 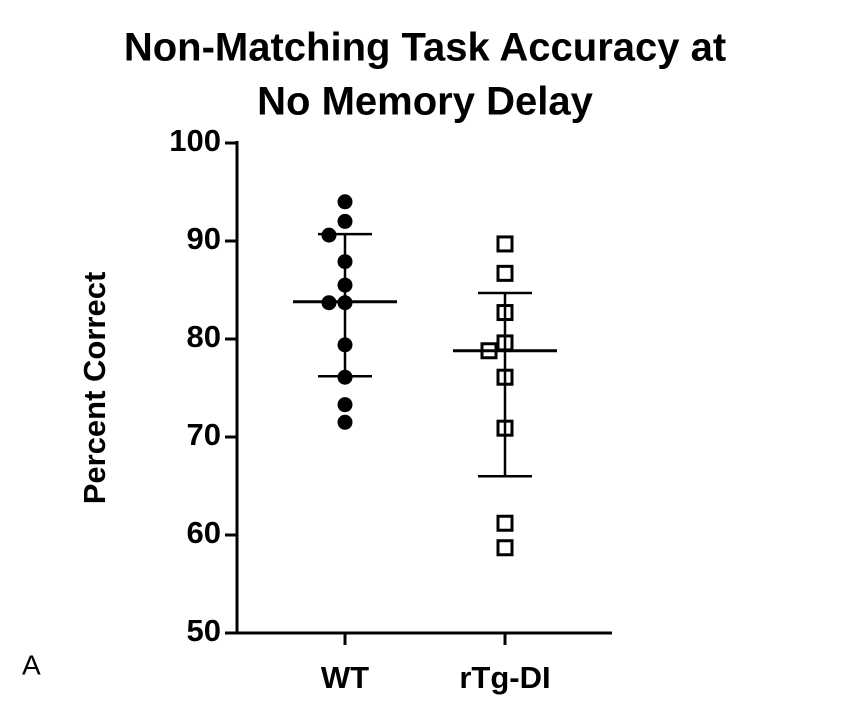 What do you see at coordinates (31, 664) in the screenshot?
I see `panel-label: A` at bounding box center [31, 664].